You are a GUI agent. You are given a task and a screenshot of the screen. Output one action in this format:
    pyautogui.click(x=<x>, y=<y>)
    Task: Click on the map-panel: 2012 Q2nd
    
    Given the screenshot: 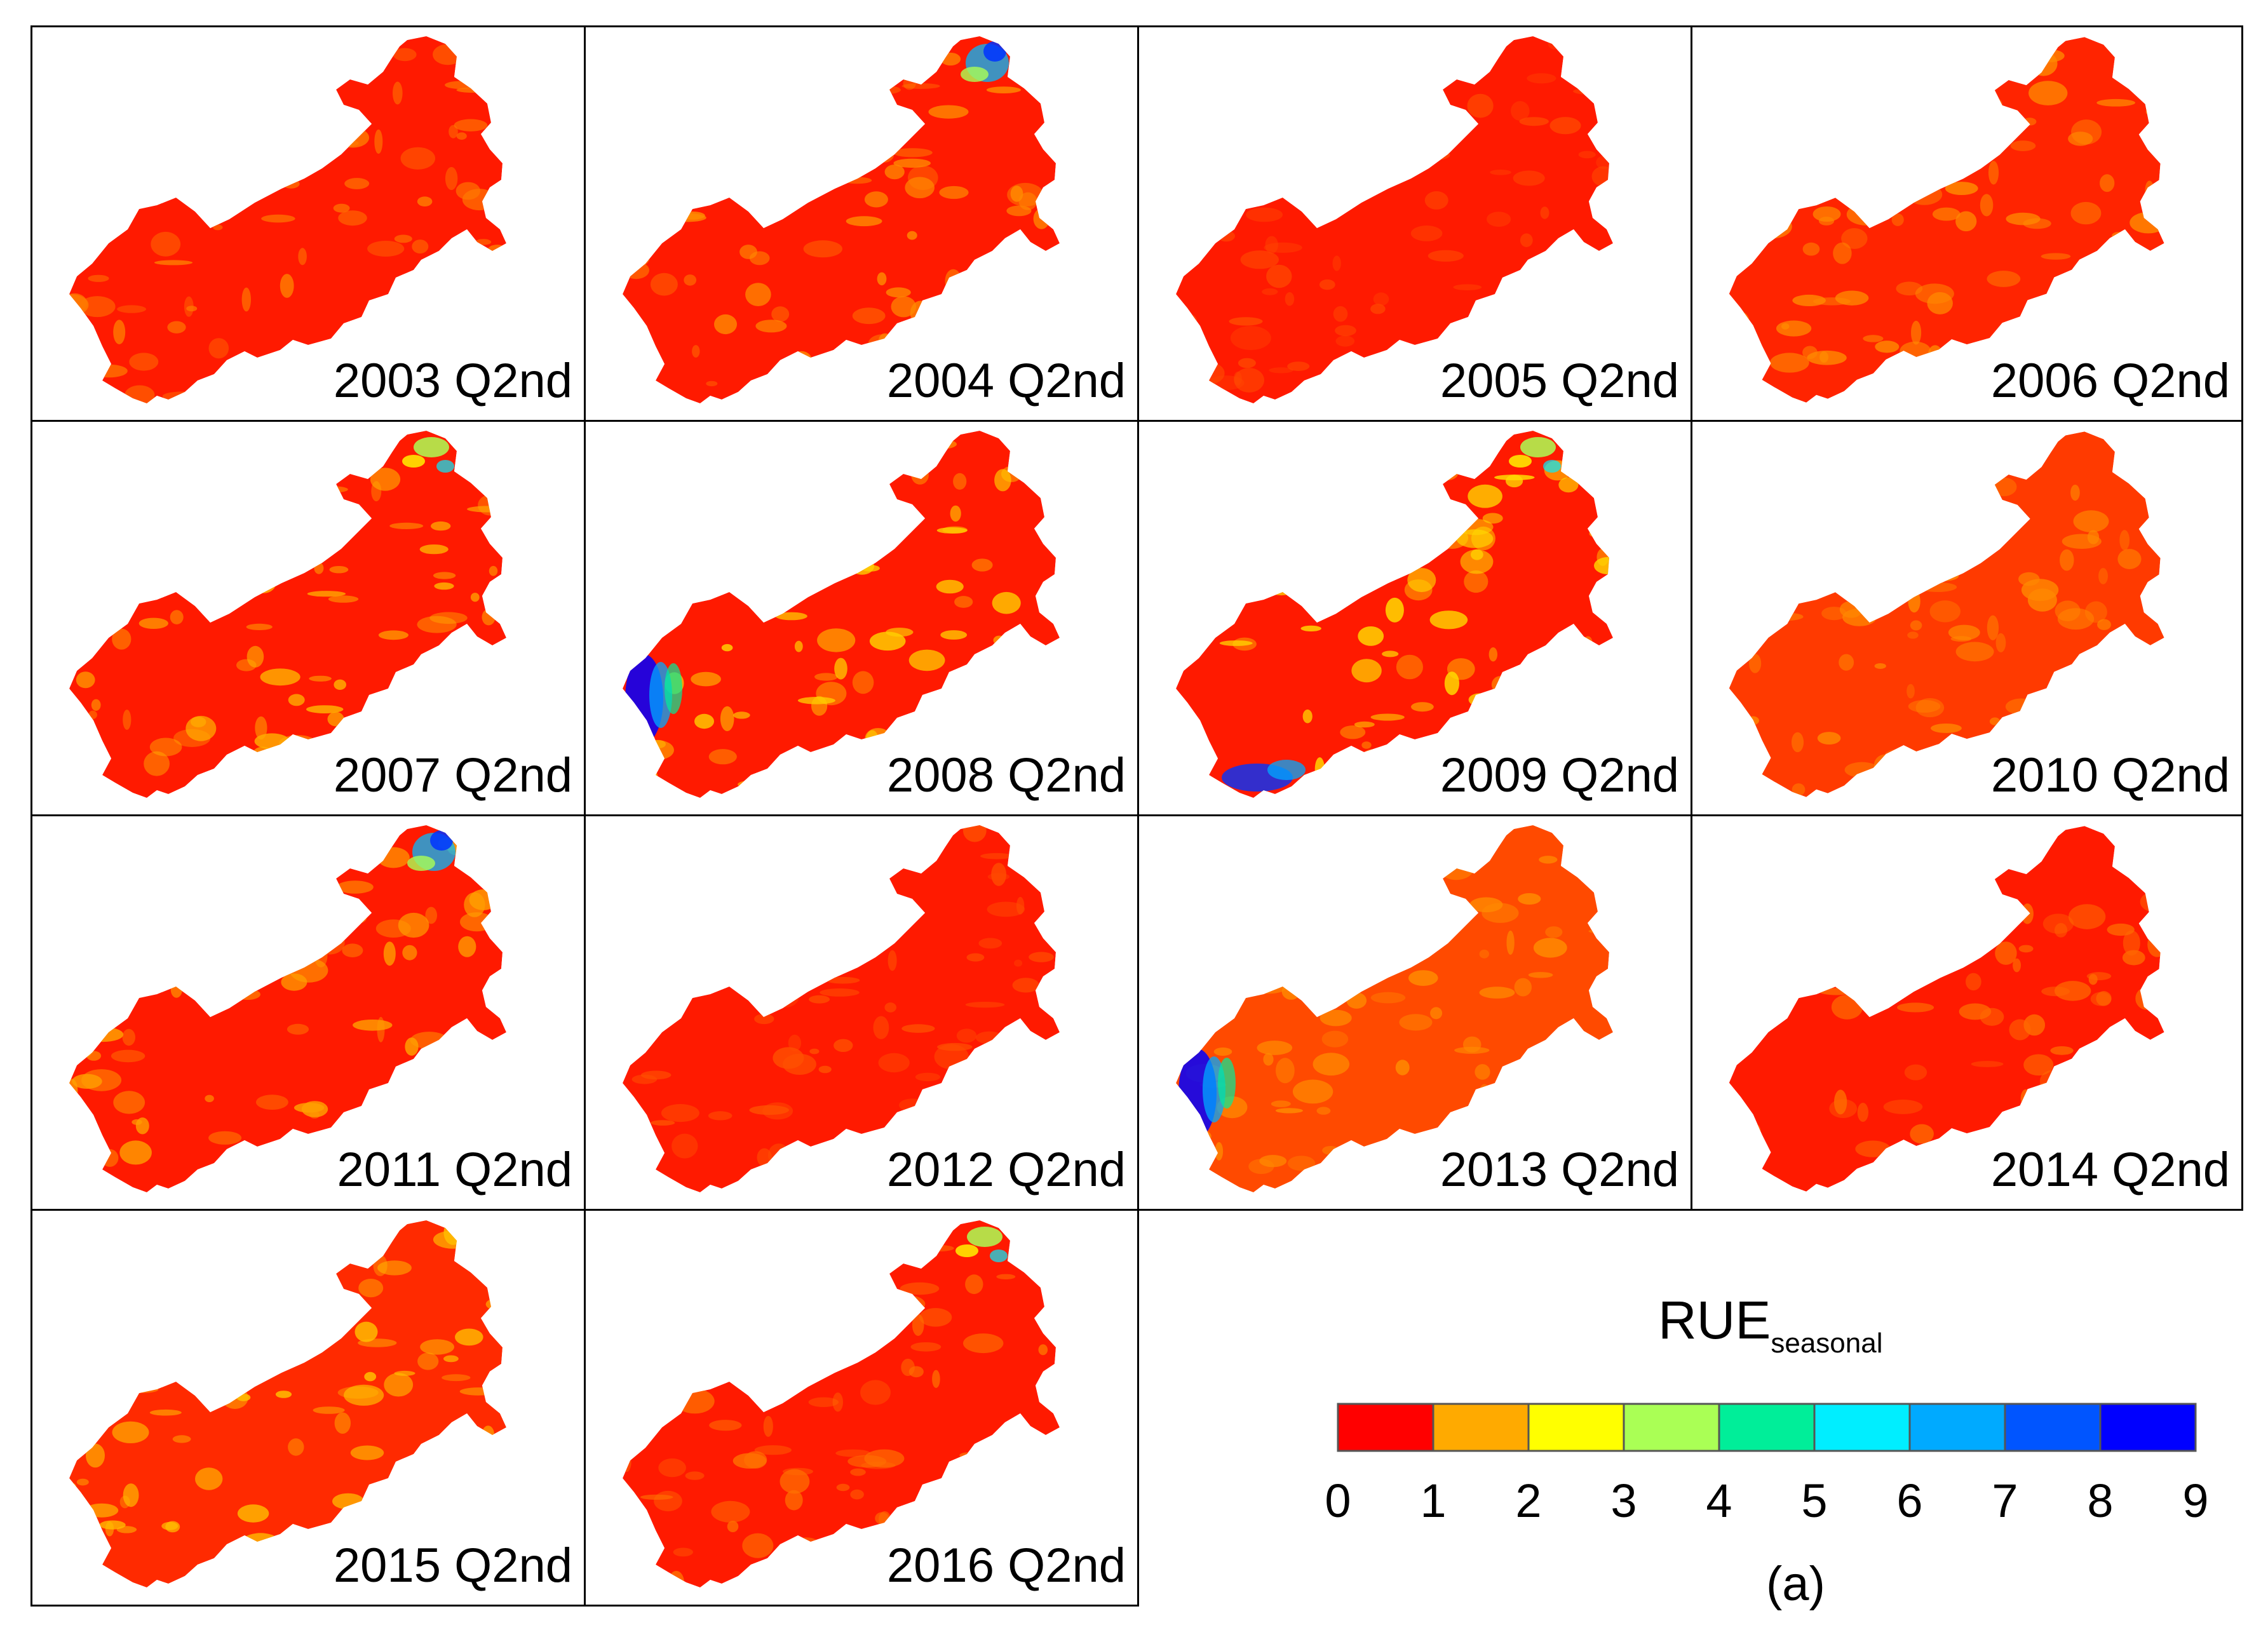 What is the action you would take?
    pyautogui.click(x=862, y=1012)
    